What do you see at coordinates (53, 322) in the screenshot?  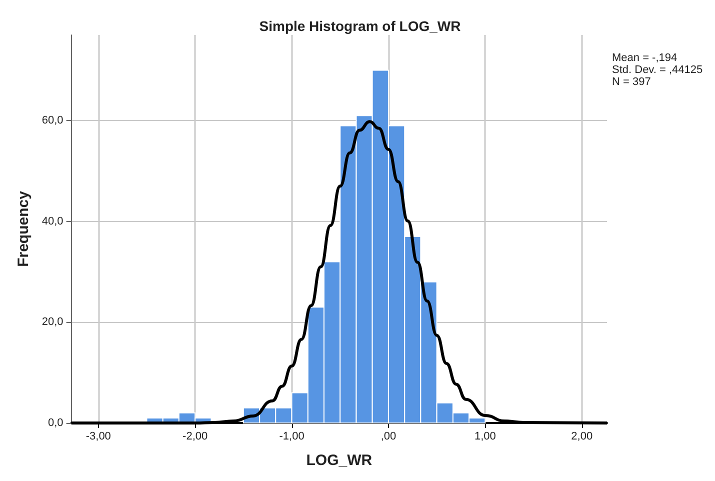 I see `y-tick-label: 20,0` at bounding box center [53, 322].